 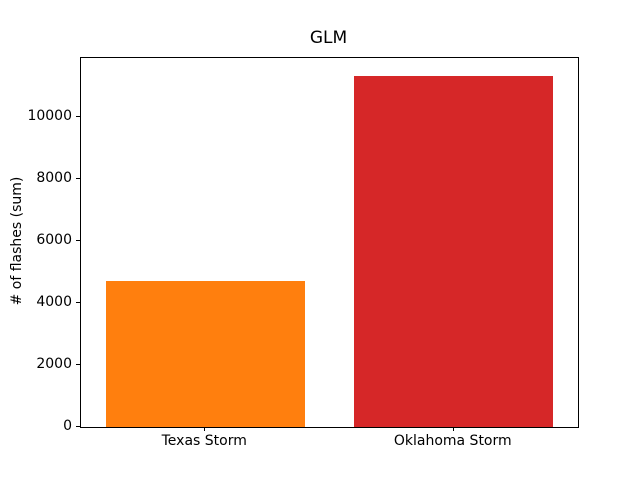 What do you see at coordinates (67, 426) in the screenshot?
I see `y-tick-label: 0` at bounding box center [67, 426].